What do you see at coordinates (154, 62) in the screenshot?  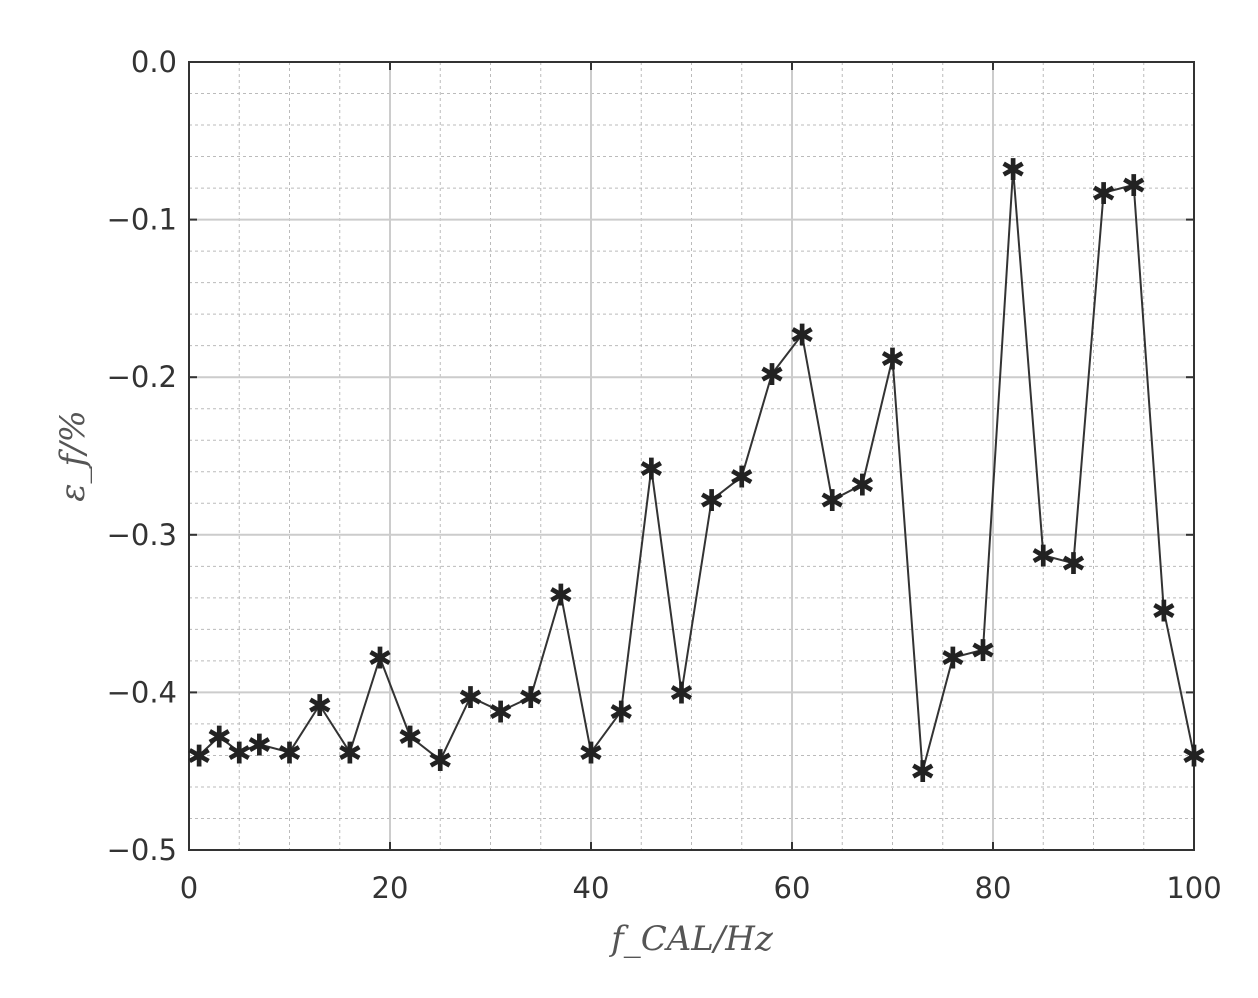 I see `y-tick-label: 0.0` at bounding box center [154, 62].